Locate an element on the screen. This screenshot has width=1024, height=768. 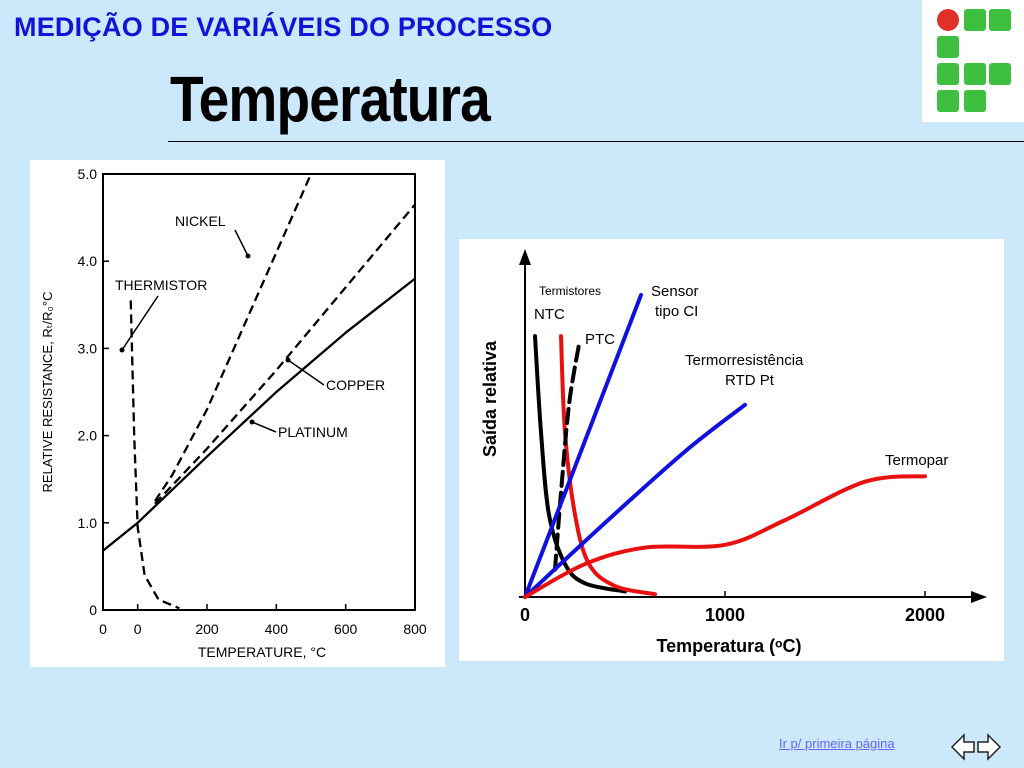
logo-graphic is located at coordinates (974, 60).